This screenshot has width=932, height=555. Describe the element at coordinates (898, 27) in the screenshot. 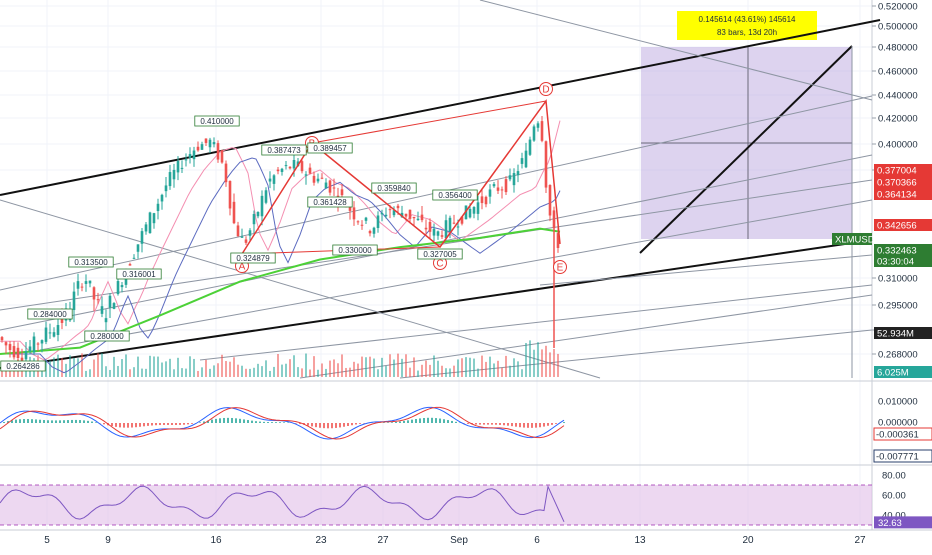

I see `price-tick-1: 0.500000` at that location.